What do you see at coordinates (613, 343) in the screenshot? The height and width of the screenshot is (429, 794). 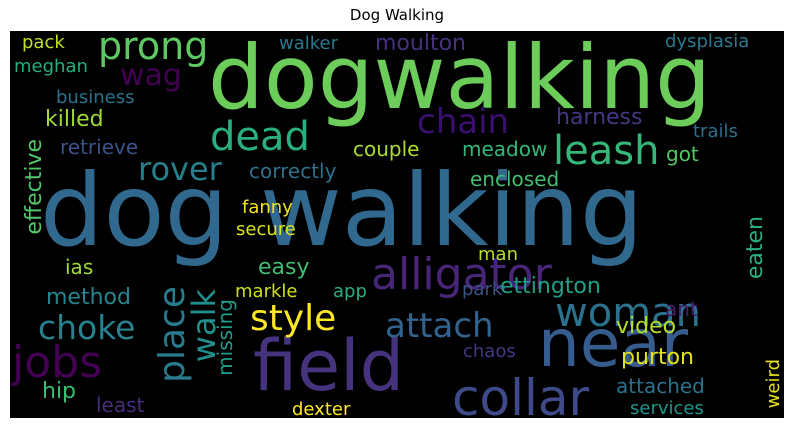 I see `word-near: near` at bounding box center [613, 343].